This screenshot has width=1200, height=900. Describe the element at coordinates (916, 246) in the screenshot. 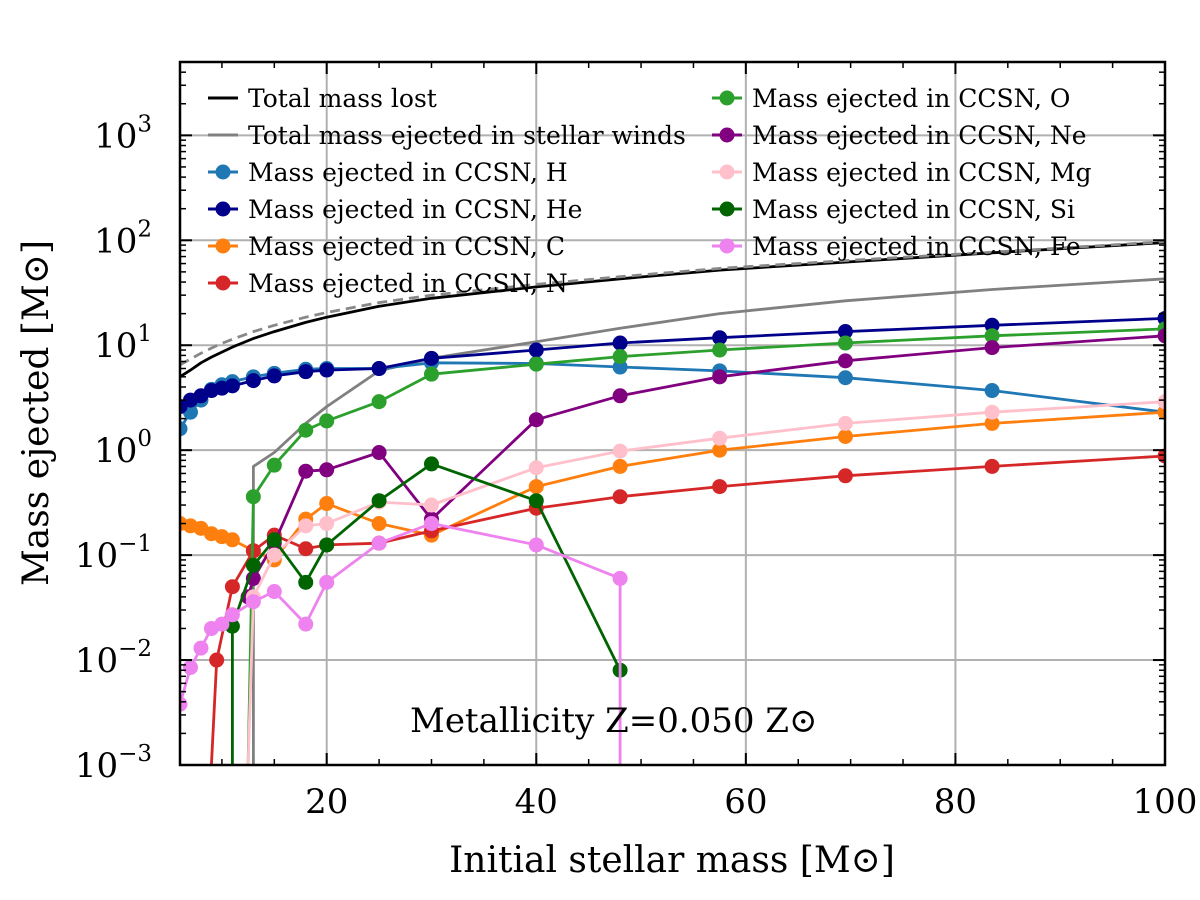

I see `legend-label: Mass ejected in CCSN, Fe` at that location.